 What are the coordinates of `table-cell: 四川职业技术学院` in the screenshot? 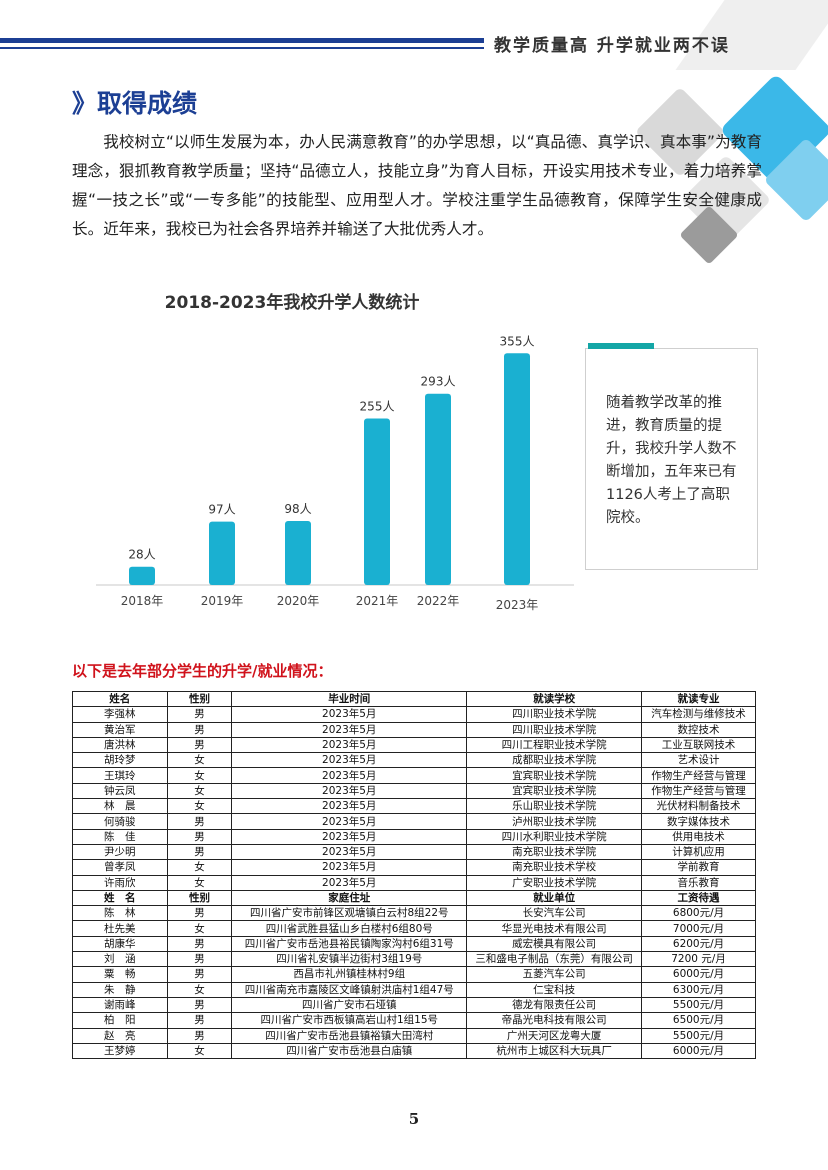 It's located at (554, 729).